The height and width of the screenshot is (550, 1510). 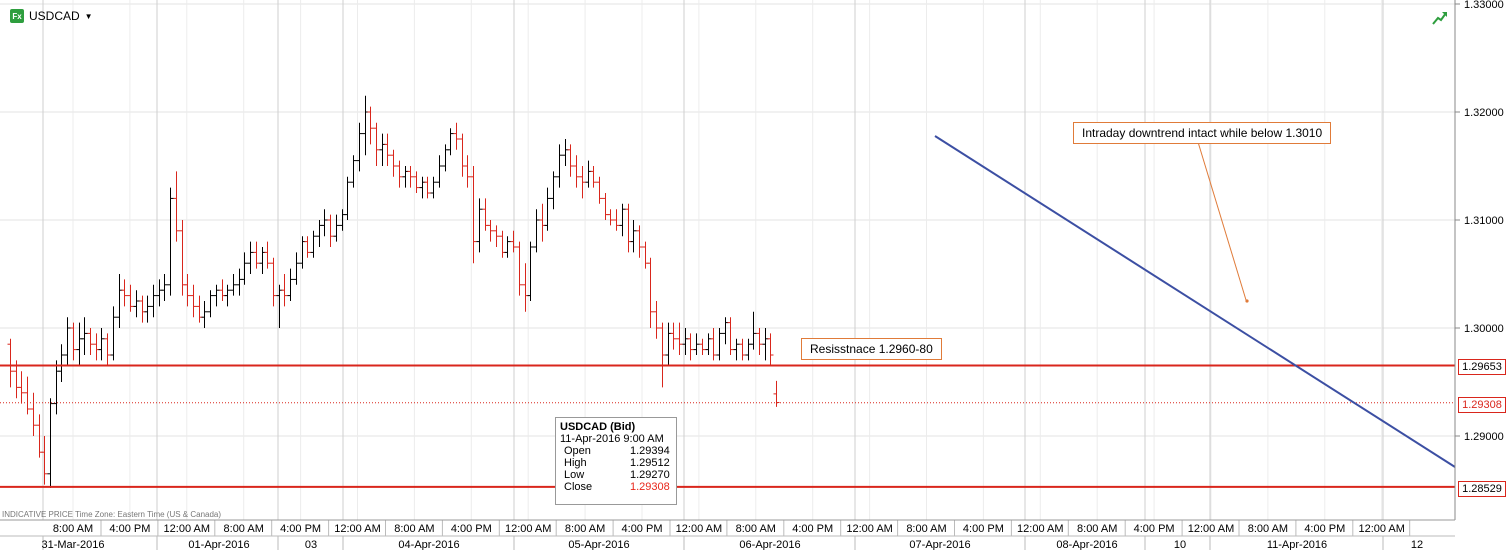 What do you see at coordinates (617, 451) in the screenshot?
I see `tooltip-row-open: Open 1.29394` at bounding box center [617, 451].